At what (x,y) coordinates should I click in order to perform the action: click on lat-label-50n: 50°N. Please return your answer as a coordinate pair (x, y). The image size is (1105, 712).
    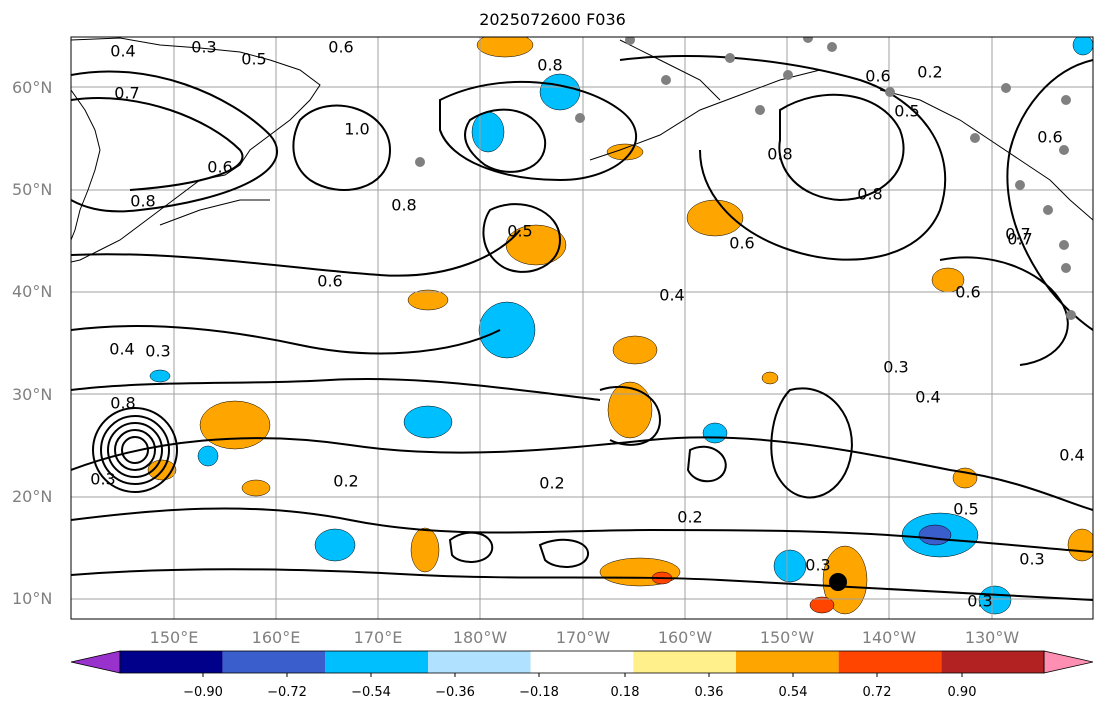
    Looking at the image, I should click on (32, 189).